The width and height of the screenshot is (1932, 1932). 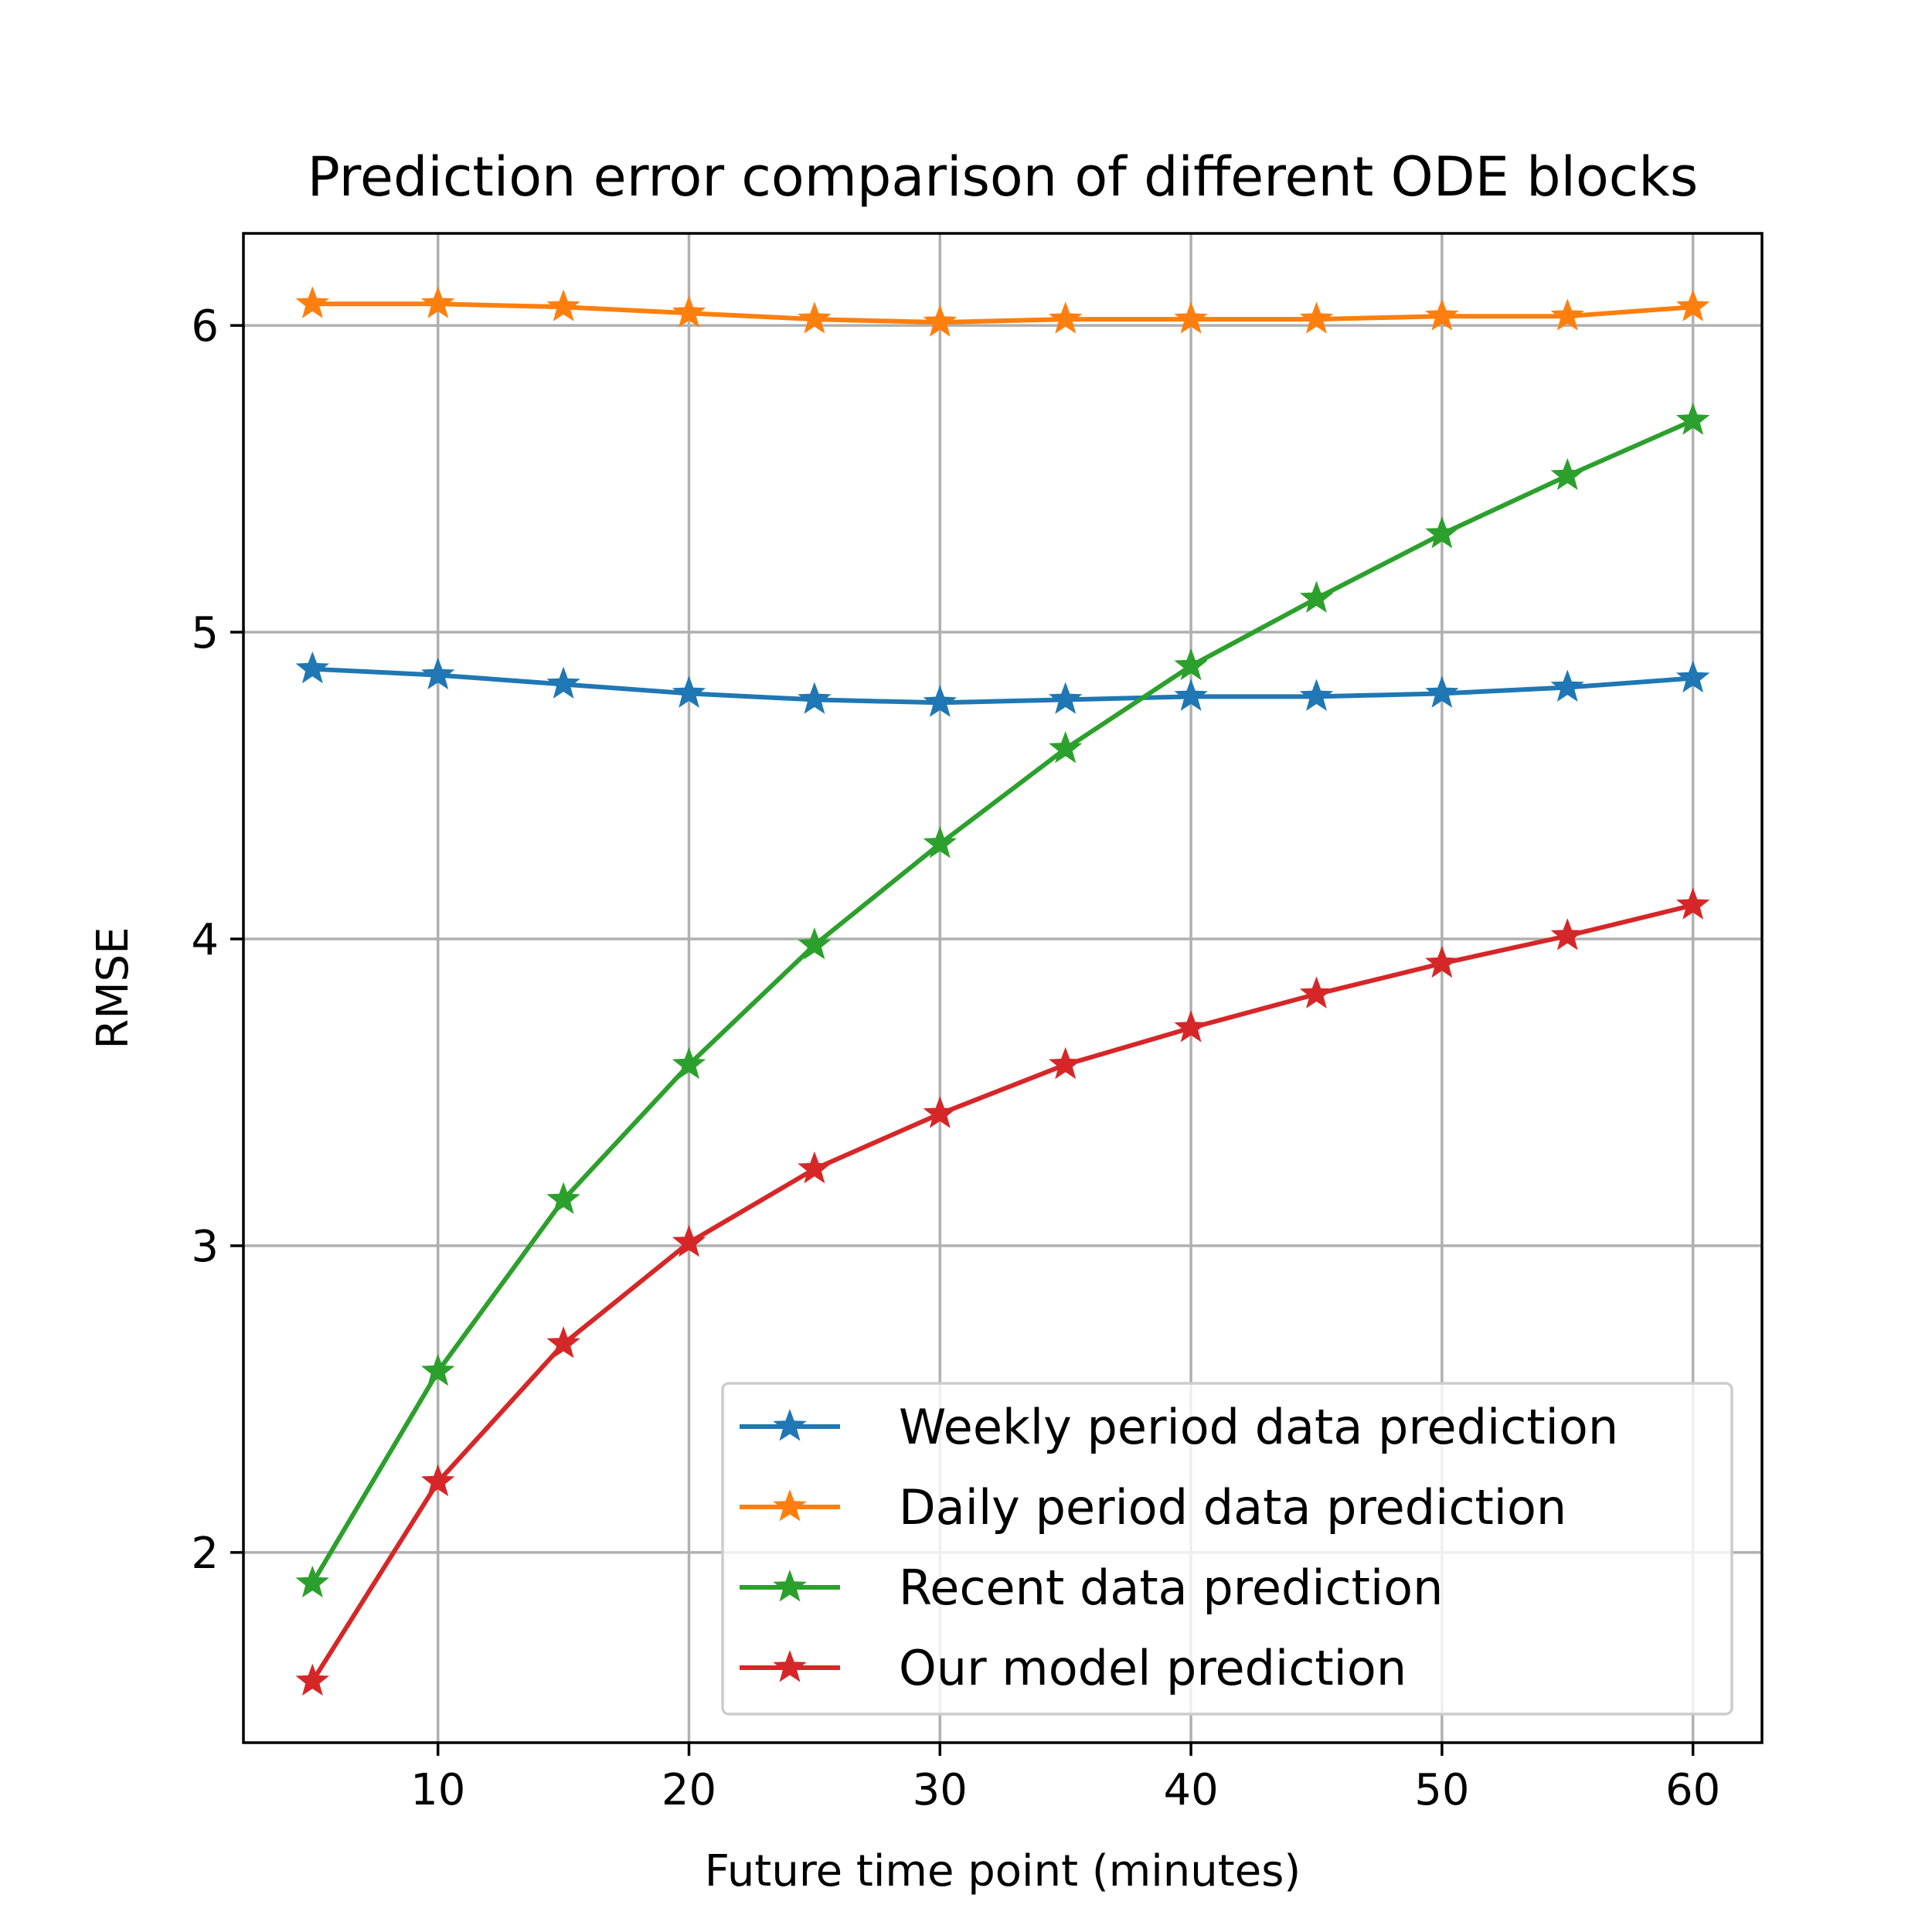 I want to click on legend-marker-our-model-prediction, so click(x=790, y=1666).